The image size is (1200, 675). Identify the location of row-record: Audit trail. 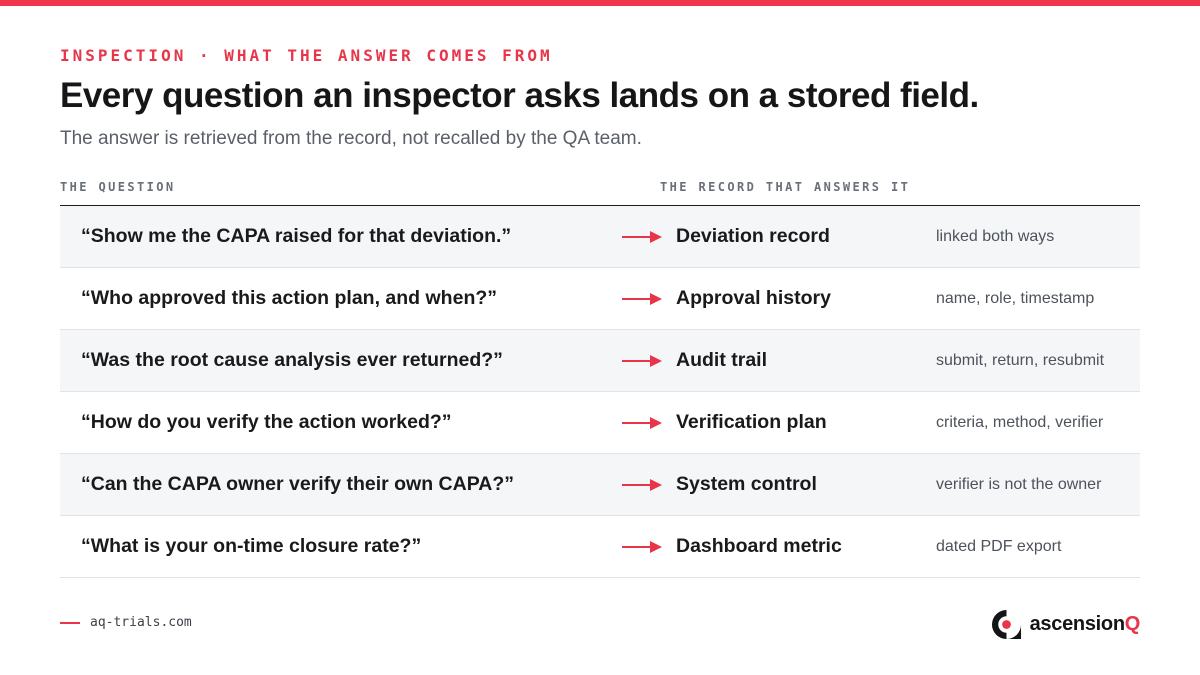
(721, 360).